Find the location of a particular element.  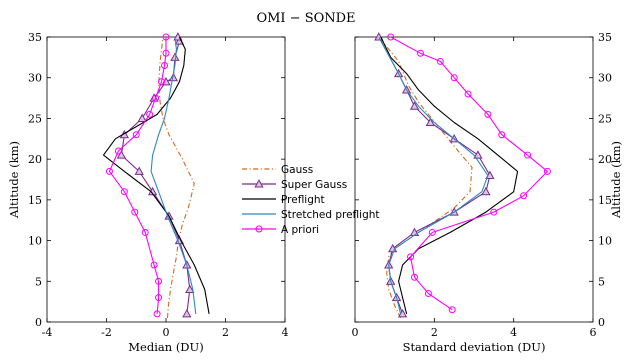

series-line-super-gauss is located at coordinates (434, 175).